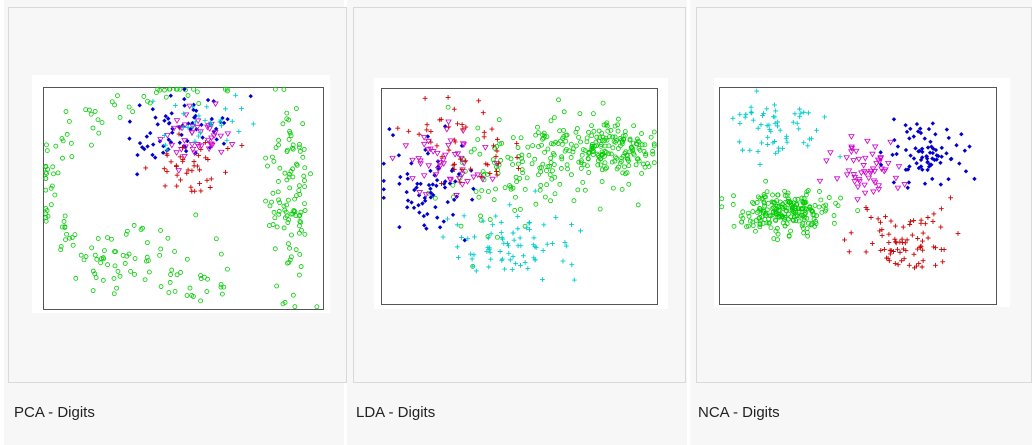 This screenshot has width=1036, height=445. Describe the element at coordinates (54, 412) in the screenshot. I see `caption-pca: PCA - Digits` at that location.